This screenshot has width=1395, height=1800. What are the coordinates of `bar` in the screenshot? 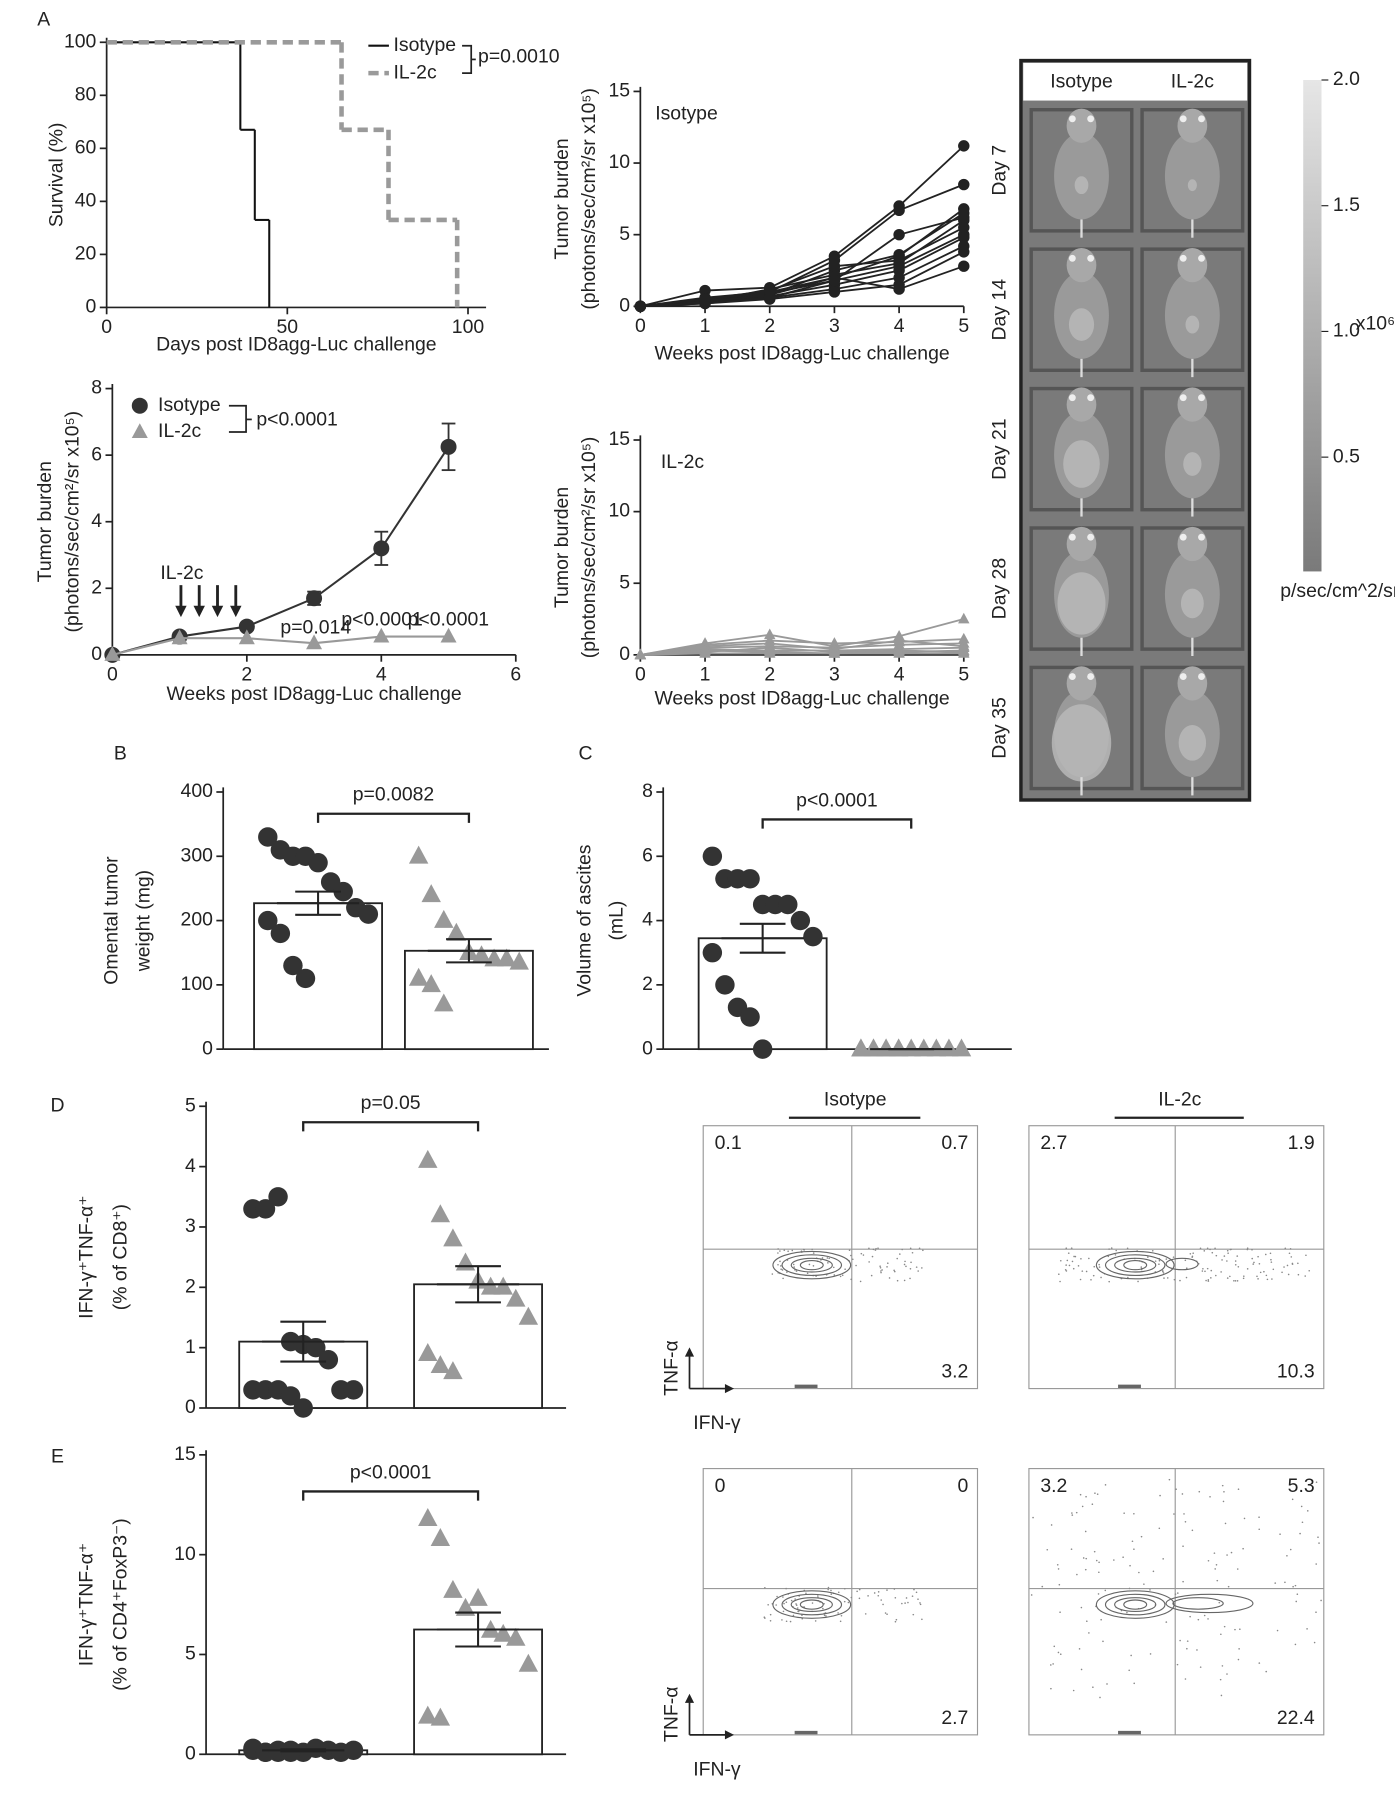 It's located at (478, 1692).